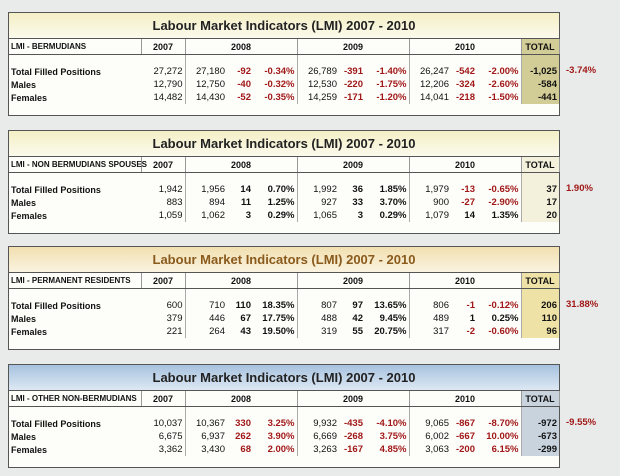 The image size is (620, 476). What do you see at coordinates (78, 165) in the screenshot?
I see `section-label: LMI - NON BERMUDIANS SPOUSES` at bounding box center [78, 165].